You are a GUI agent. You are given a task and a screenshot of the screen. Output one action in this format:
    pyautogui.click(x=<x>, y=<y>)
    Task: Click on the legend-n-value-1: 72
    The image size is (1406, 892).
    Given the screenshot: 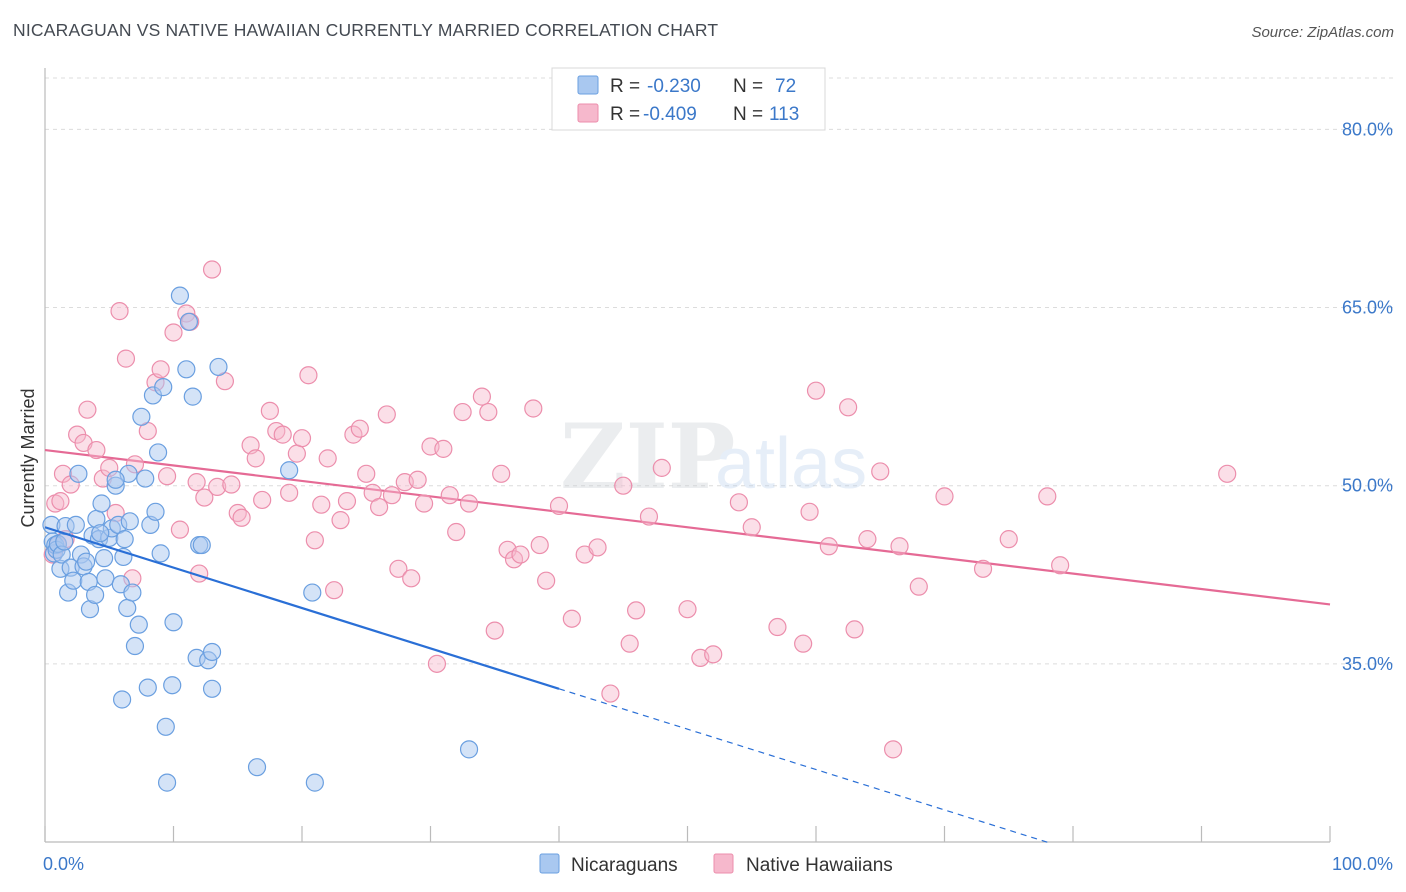 What is the action you would take?
    pyautogui.click(x=785, y=86)
    